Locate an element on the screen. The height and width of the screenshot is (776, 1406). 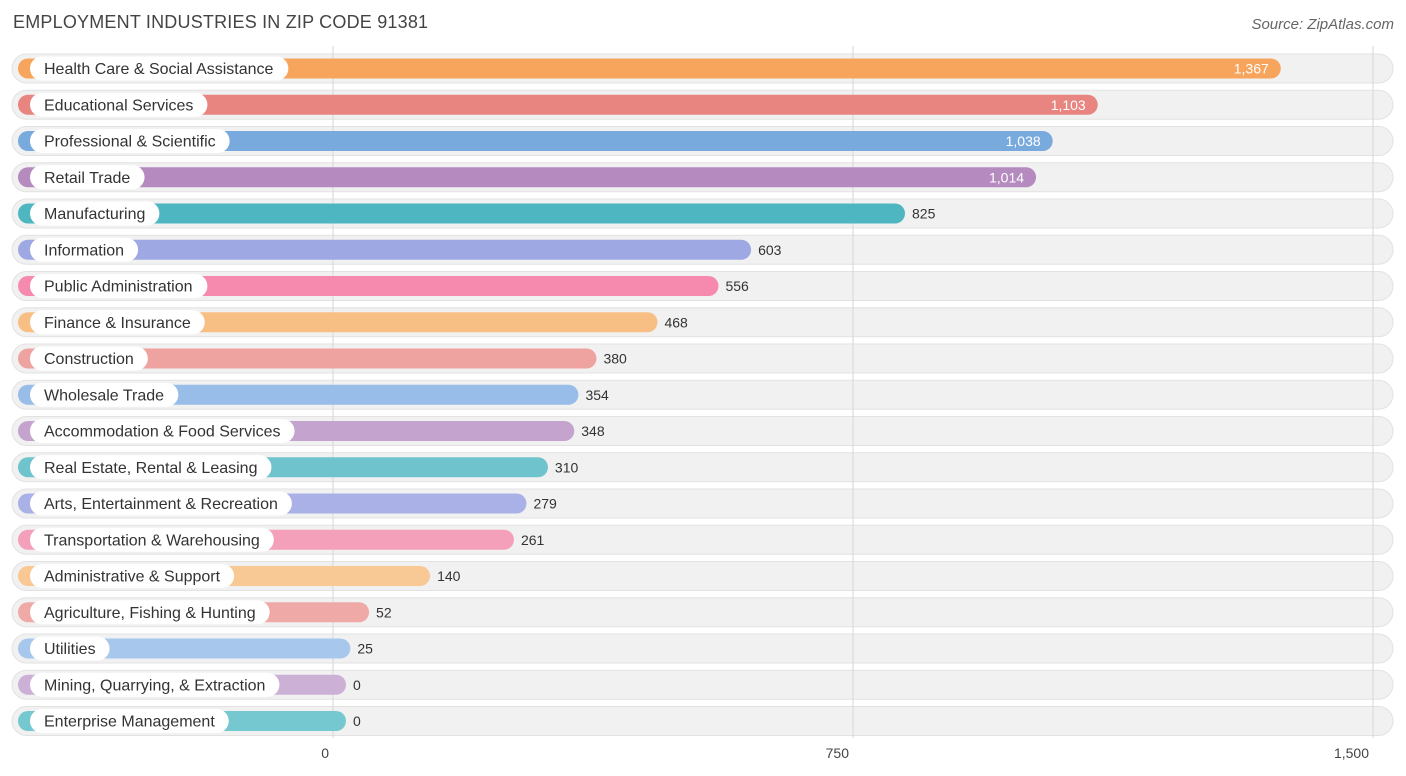
value-label: 140 is located at coordinates (449, 576).